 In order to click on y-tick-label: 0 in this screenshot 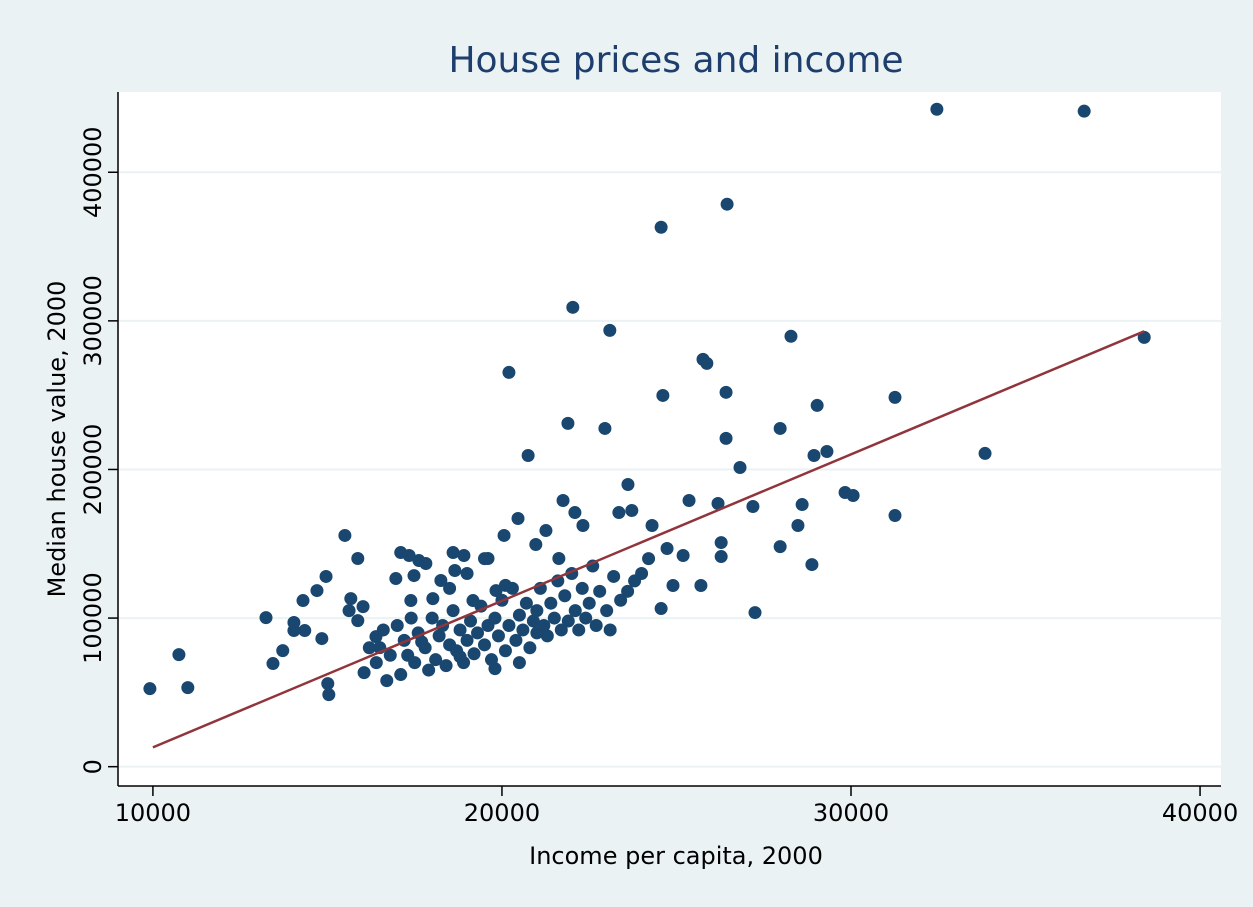, I will do `click(93, 766)`.